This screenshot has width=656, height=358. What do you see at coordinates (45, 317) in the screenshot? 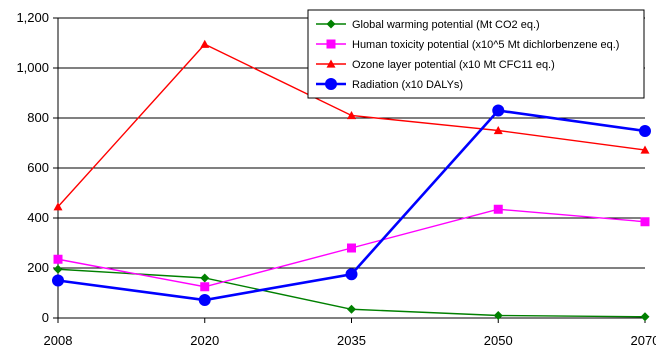
I see `y-tick-label: 0` at bounding box center [45, 317].